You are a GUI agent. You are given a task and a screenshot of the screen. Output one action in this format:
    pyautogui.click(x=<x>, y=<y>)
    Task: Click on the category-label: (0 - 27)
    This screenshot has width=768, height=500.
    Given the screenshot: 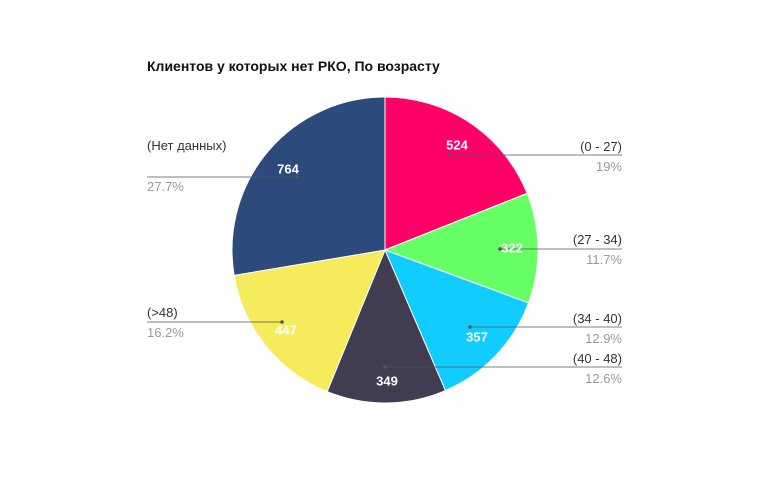 What is the action you would take?
    pyautogui.click(x=601, y=146)
    